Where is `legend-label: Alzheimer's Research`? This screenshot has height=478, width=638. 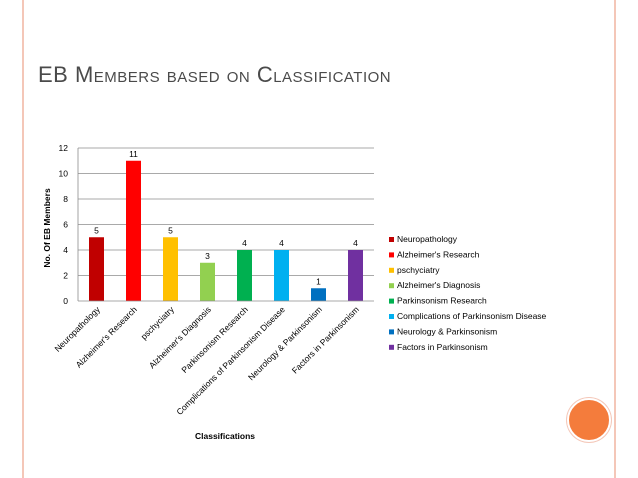 legend-label: Alzheimer's Research is located at coordinates (438, 254).